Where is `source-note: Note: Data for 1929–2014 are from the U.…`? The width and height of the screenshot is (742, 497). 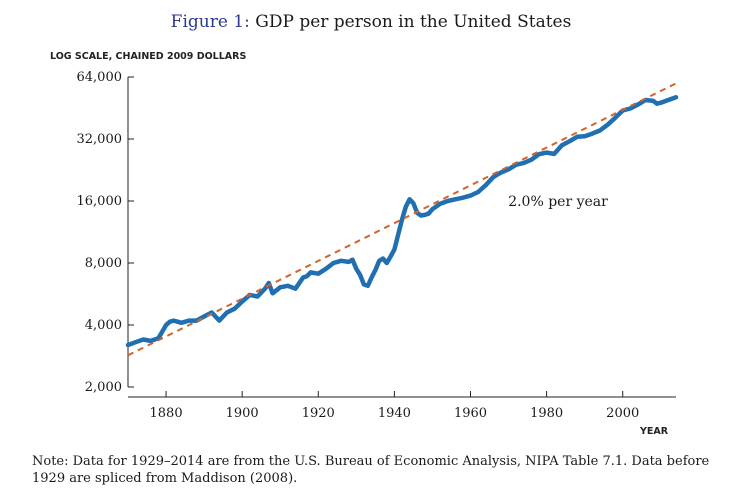 source-note: Note: Data for 1929–2014 are from the U.… is located at coordinates (371, 470).